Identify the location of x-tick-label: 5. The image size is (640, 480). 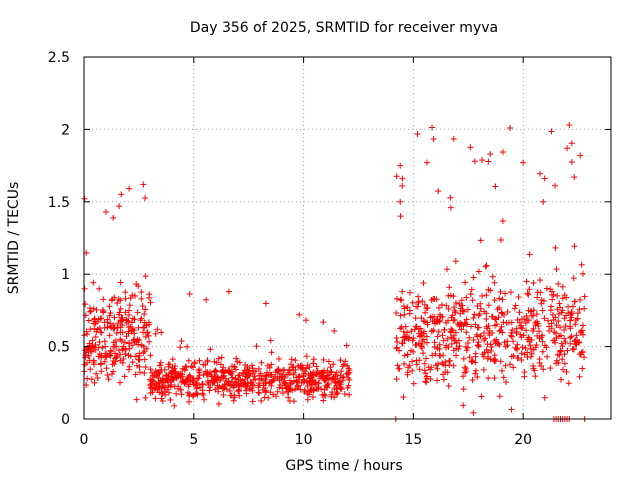
(193, 440).